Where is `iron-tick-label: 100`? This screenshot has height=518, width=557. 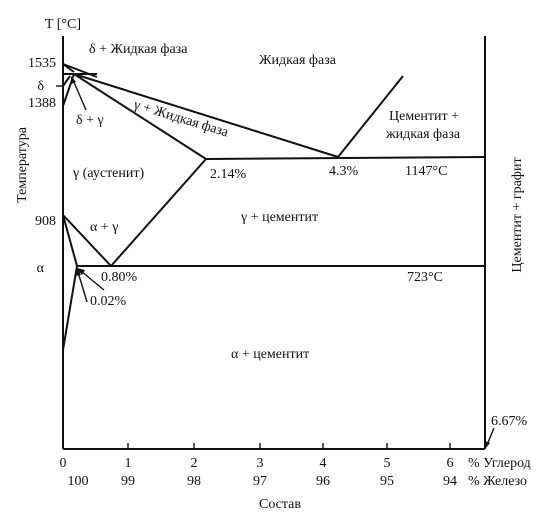 iron-tick-label: 100 is located at coordinates (78, 481).